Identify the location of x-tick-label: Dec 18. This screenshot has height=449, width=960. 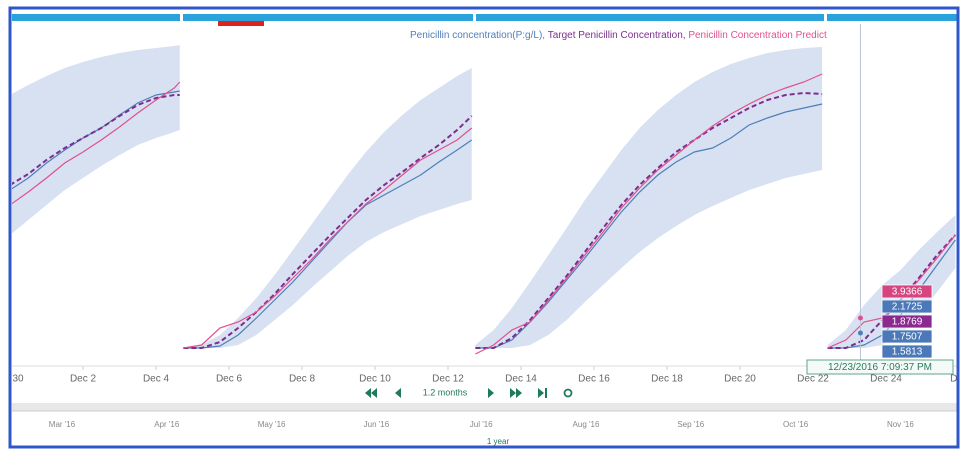
(667, 379).